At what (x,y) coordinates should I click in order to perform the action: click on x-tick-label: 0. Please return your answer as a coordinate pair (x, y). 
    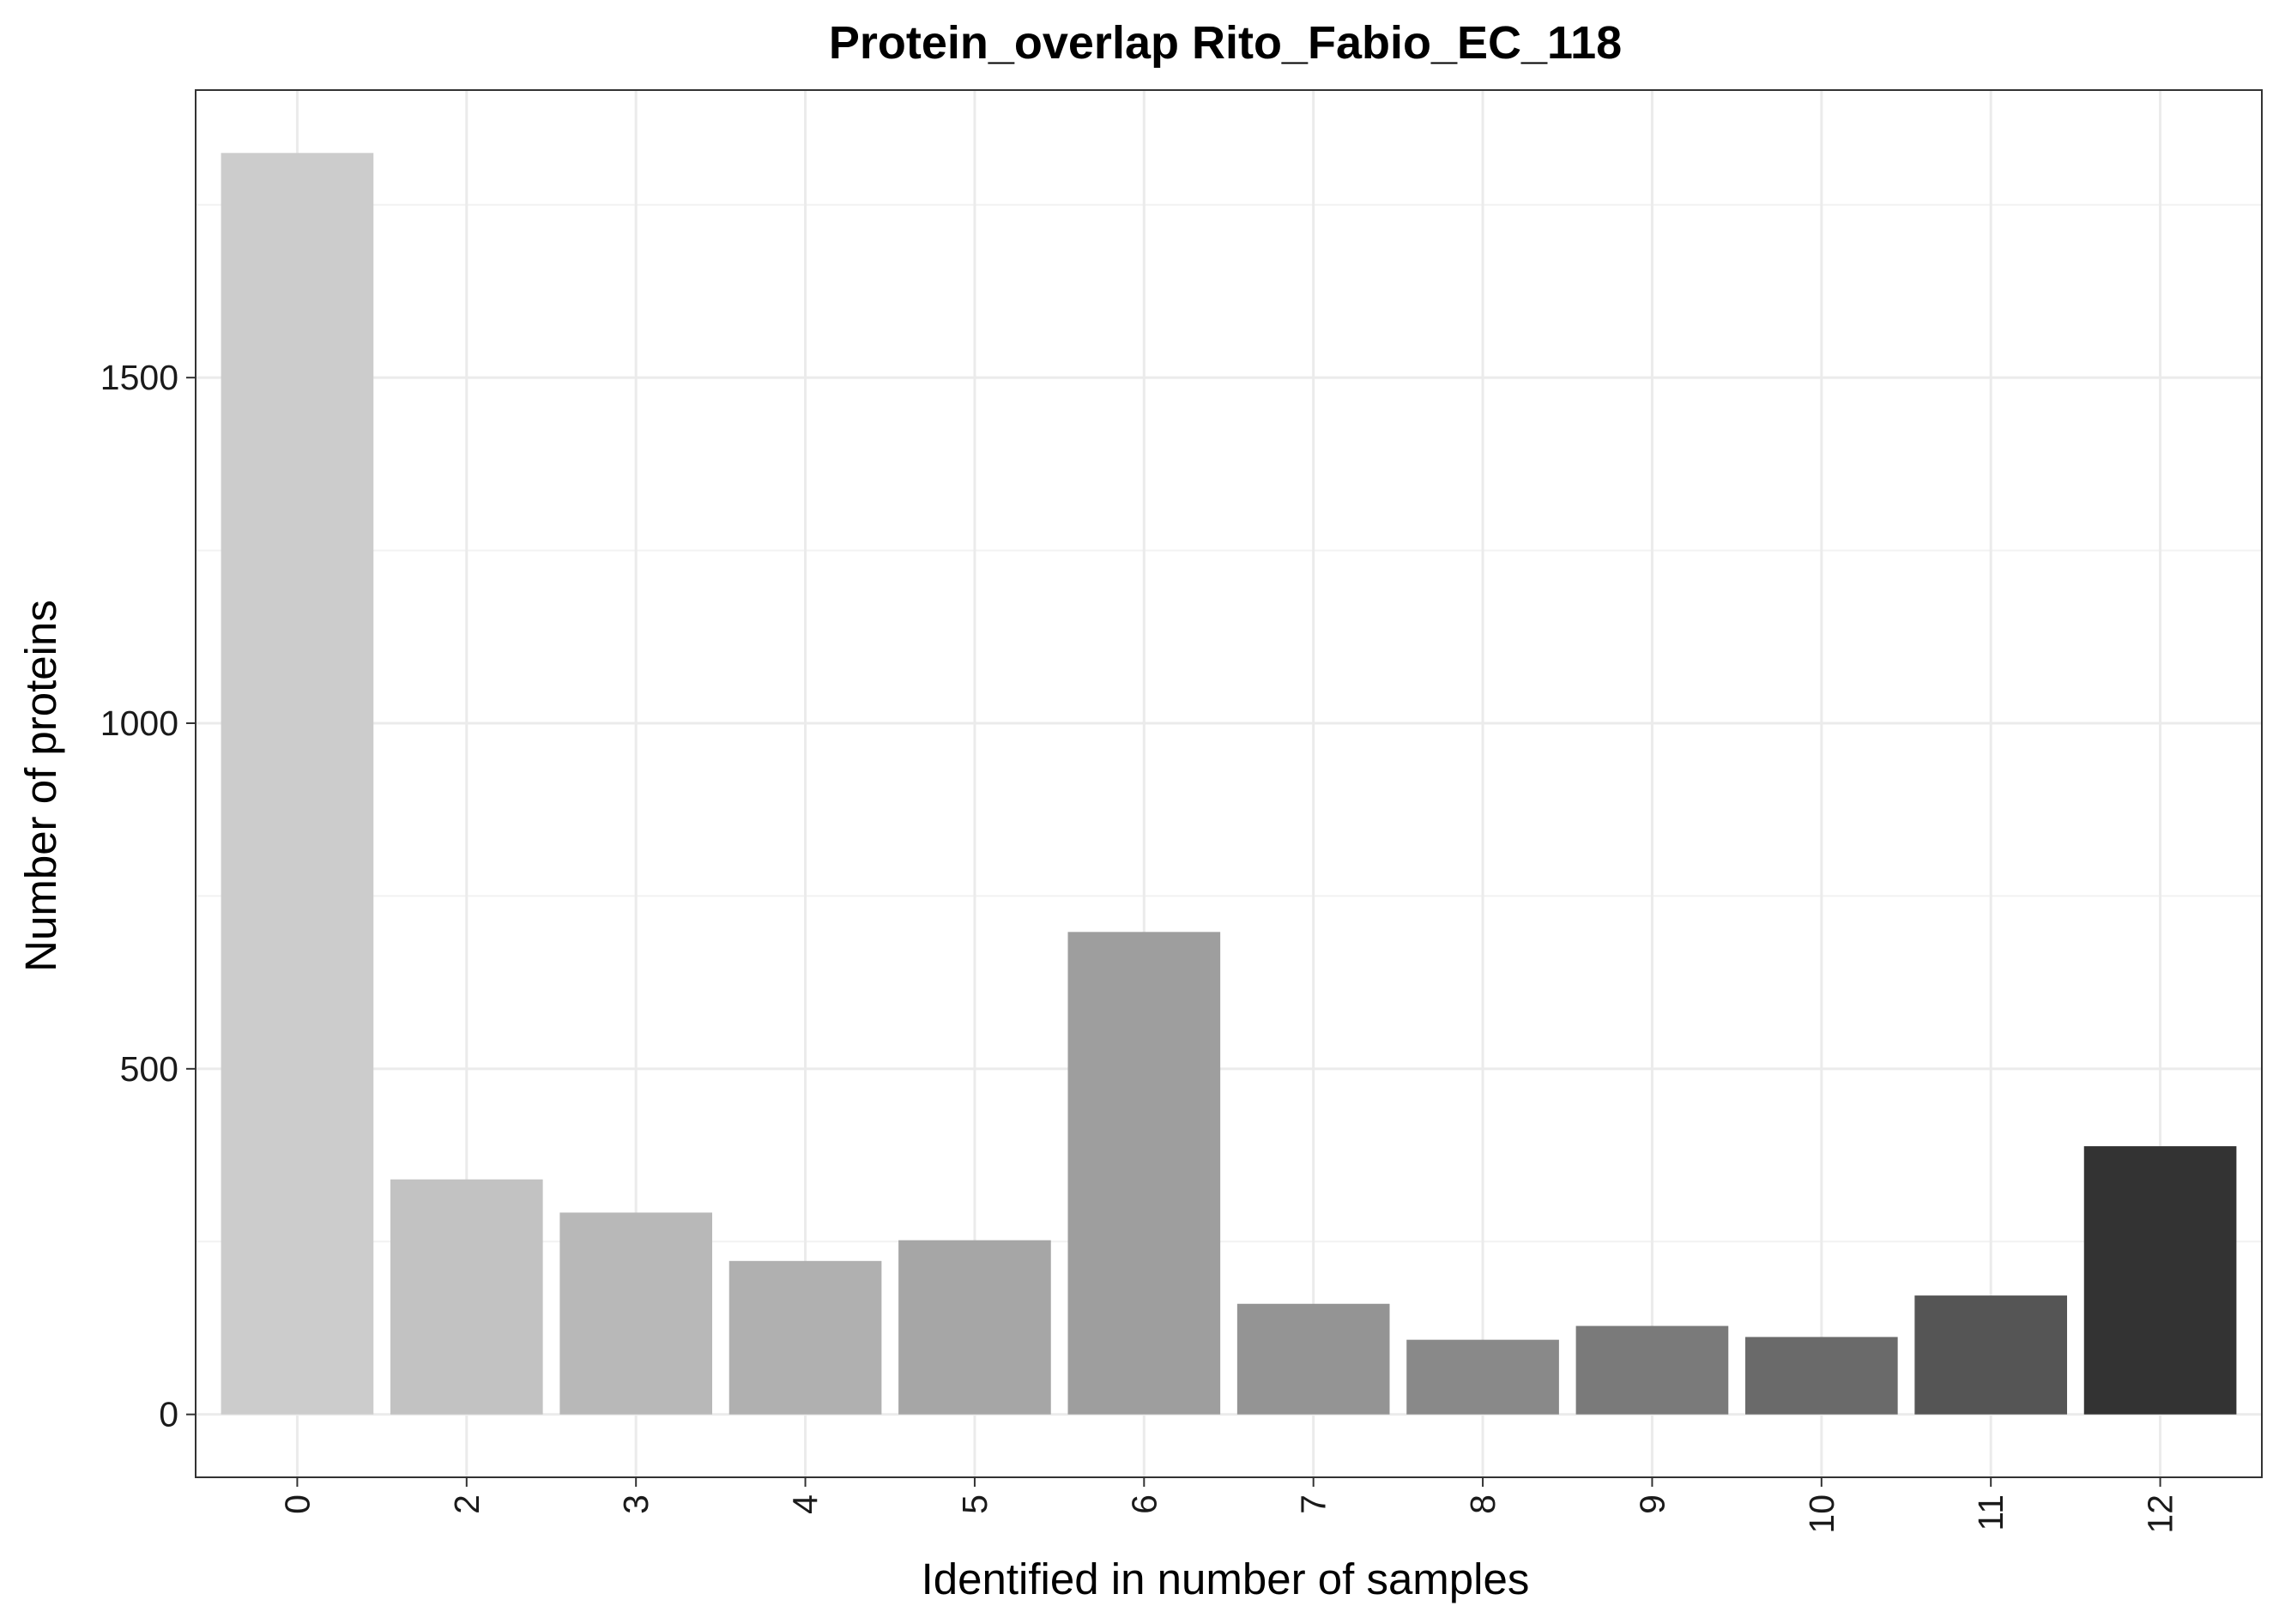
    Looking at the image, I should click on (297, 1504).